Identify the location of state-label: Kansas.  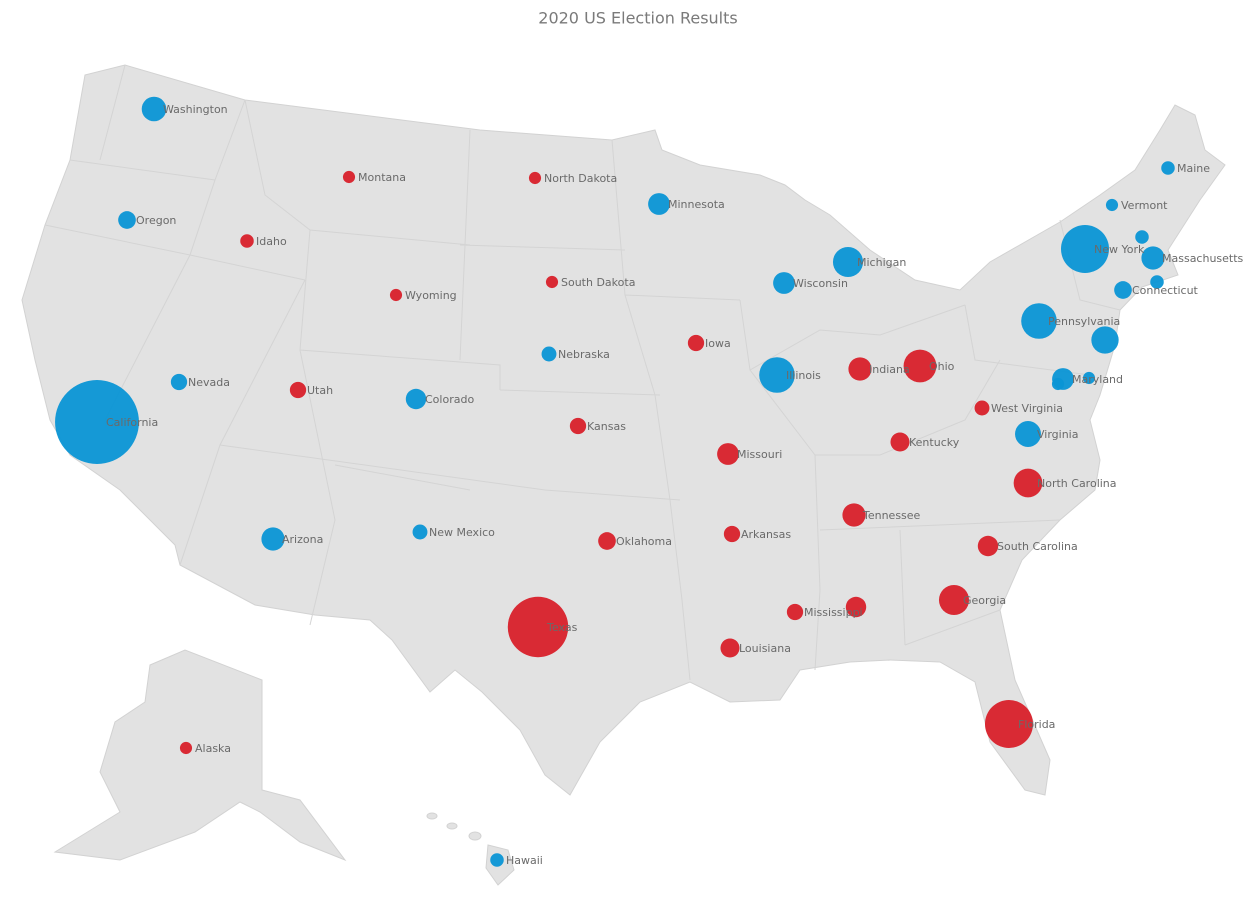
(606, 426).